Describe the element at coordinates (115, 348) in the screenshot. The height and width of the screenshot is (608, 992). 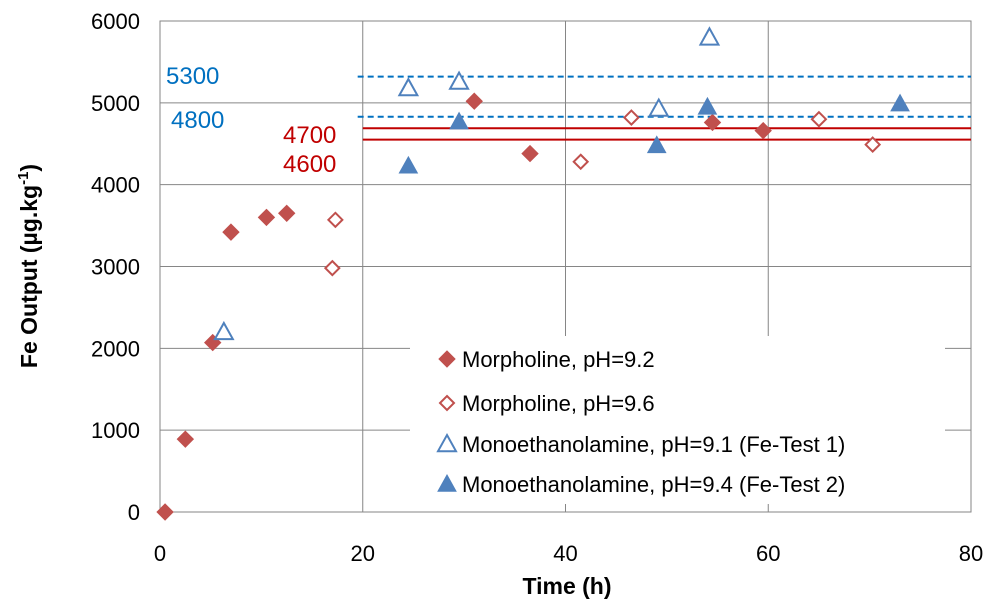
I see `y-tick-label: 2000` at that location.